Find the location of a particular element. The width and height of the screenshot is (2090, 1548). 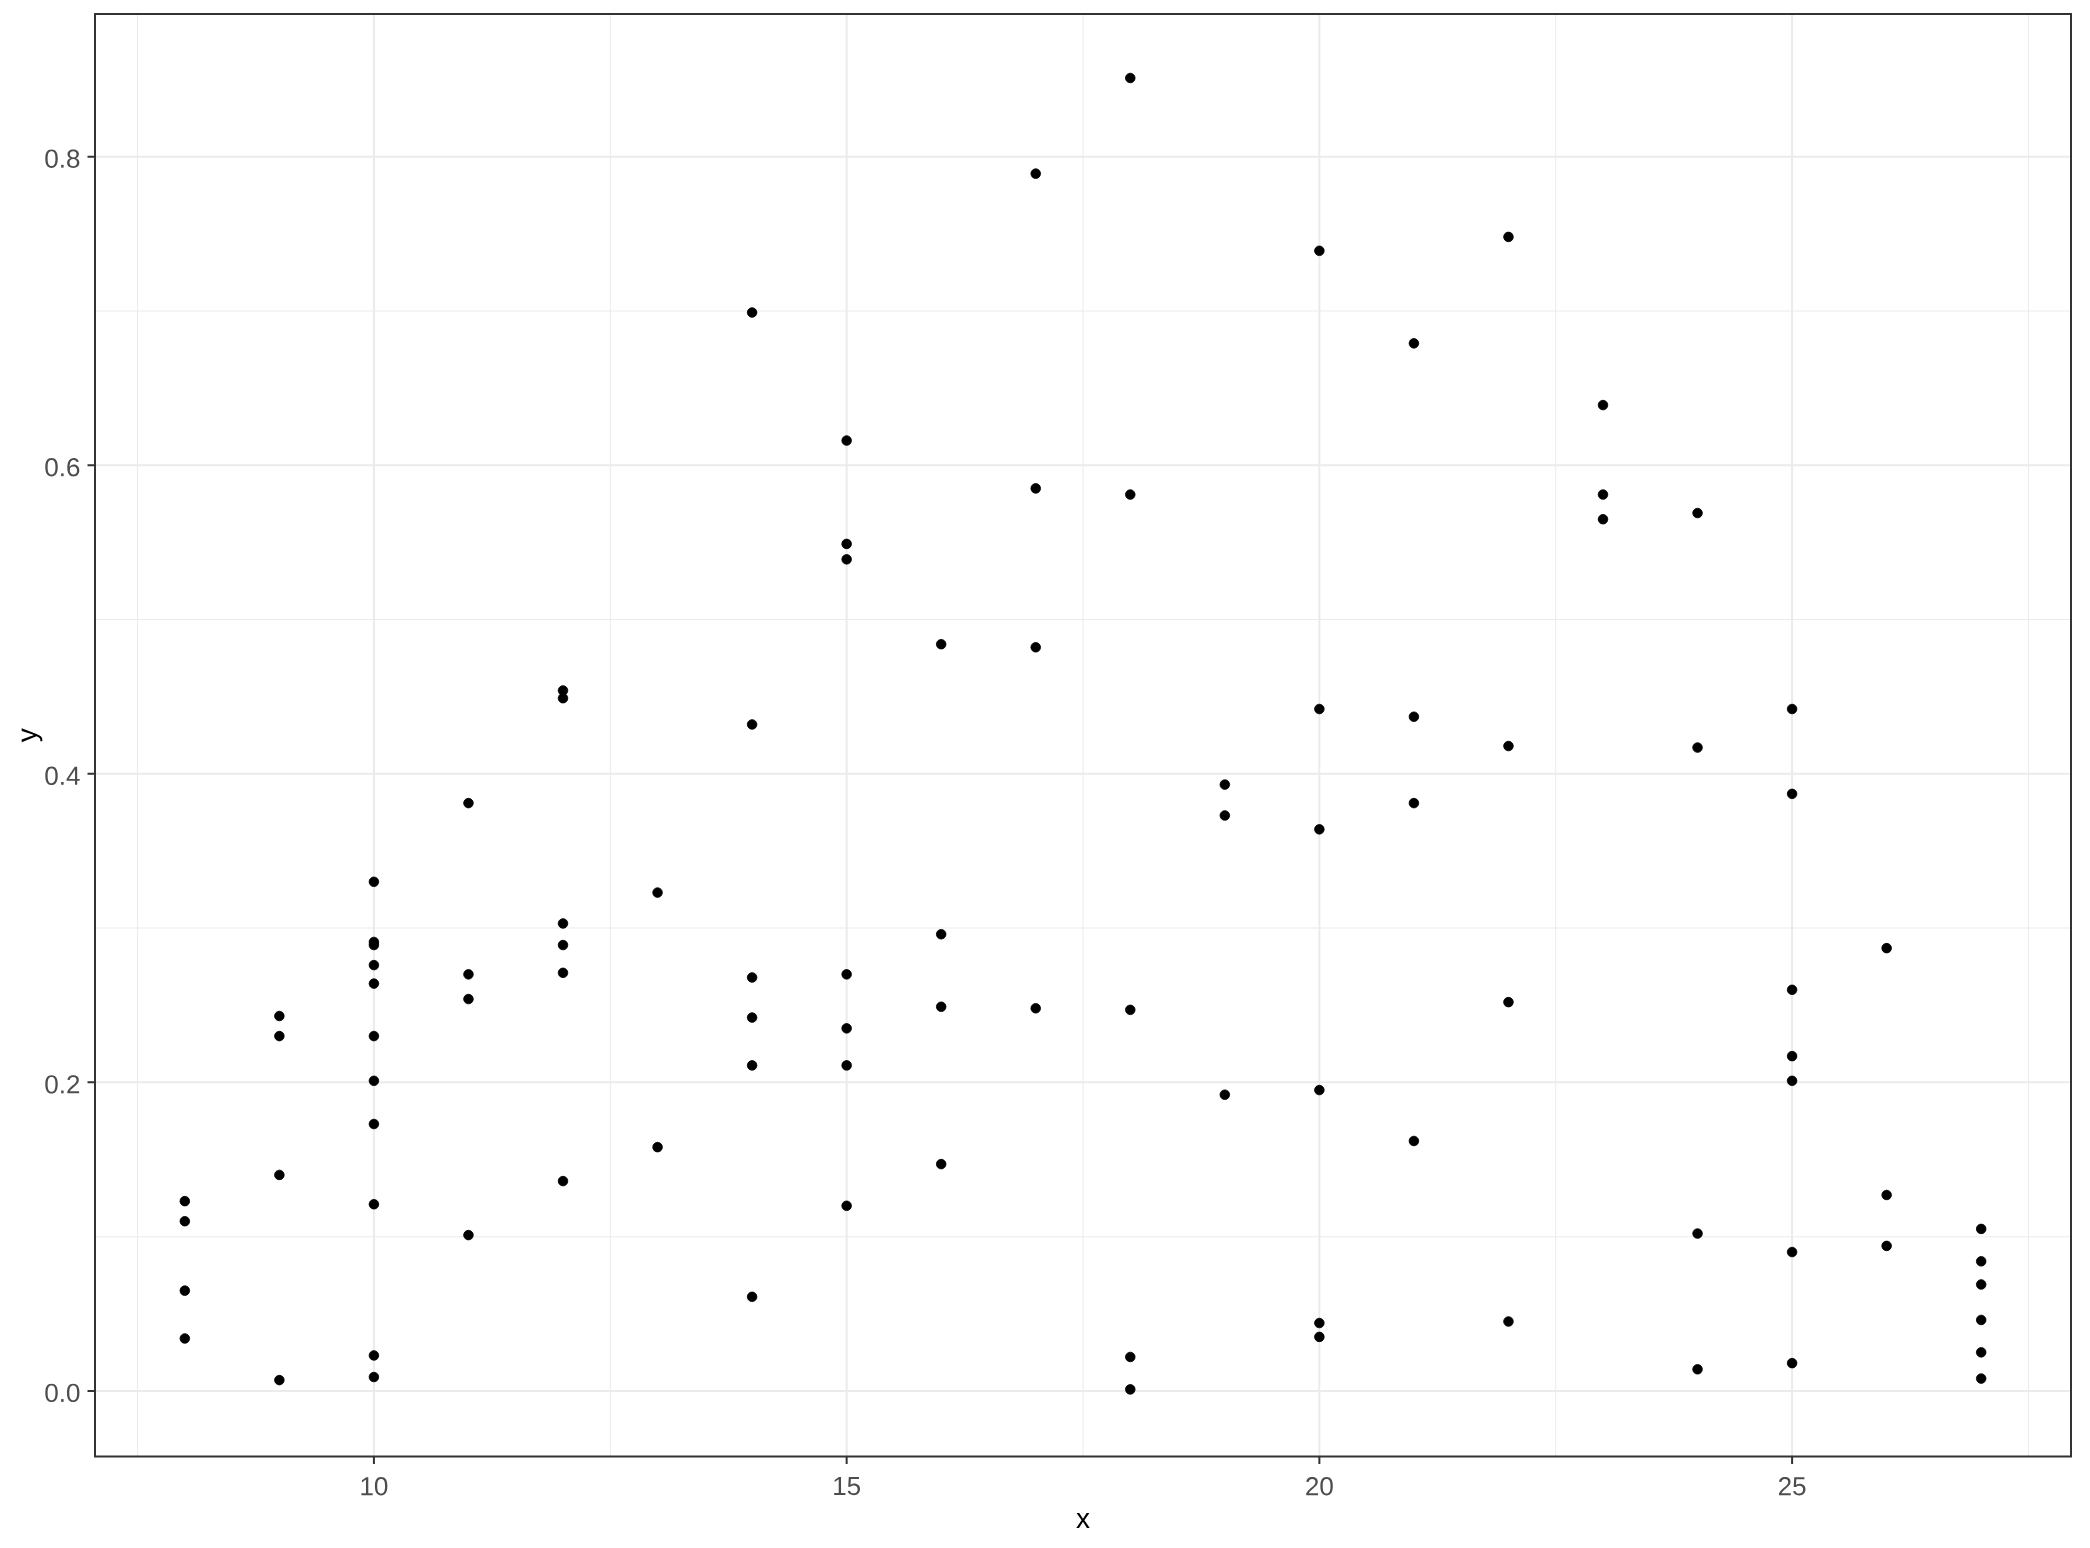

x-axis-title: x is located at coordinates (1083, 1520).